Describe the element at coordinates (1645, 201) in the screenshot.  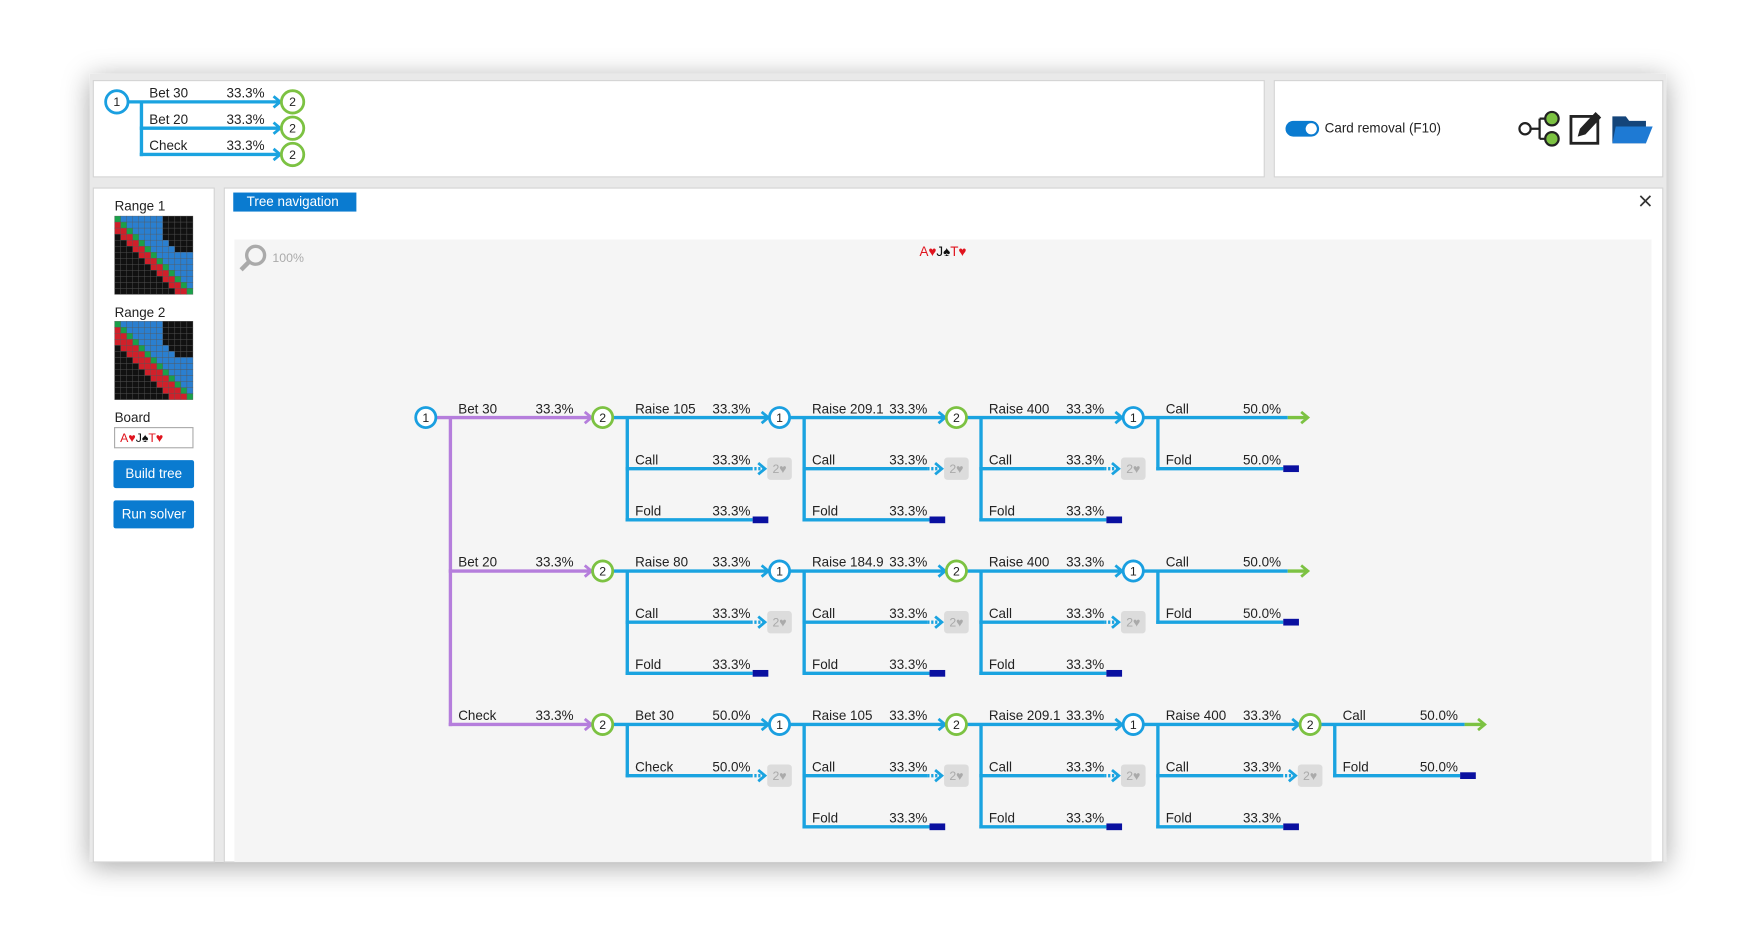
I see `close-icon` at that location.